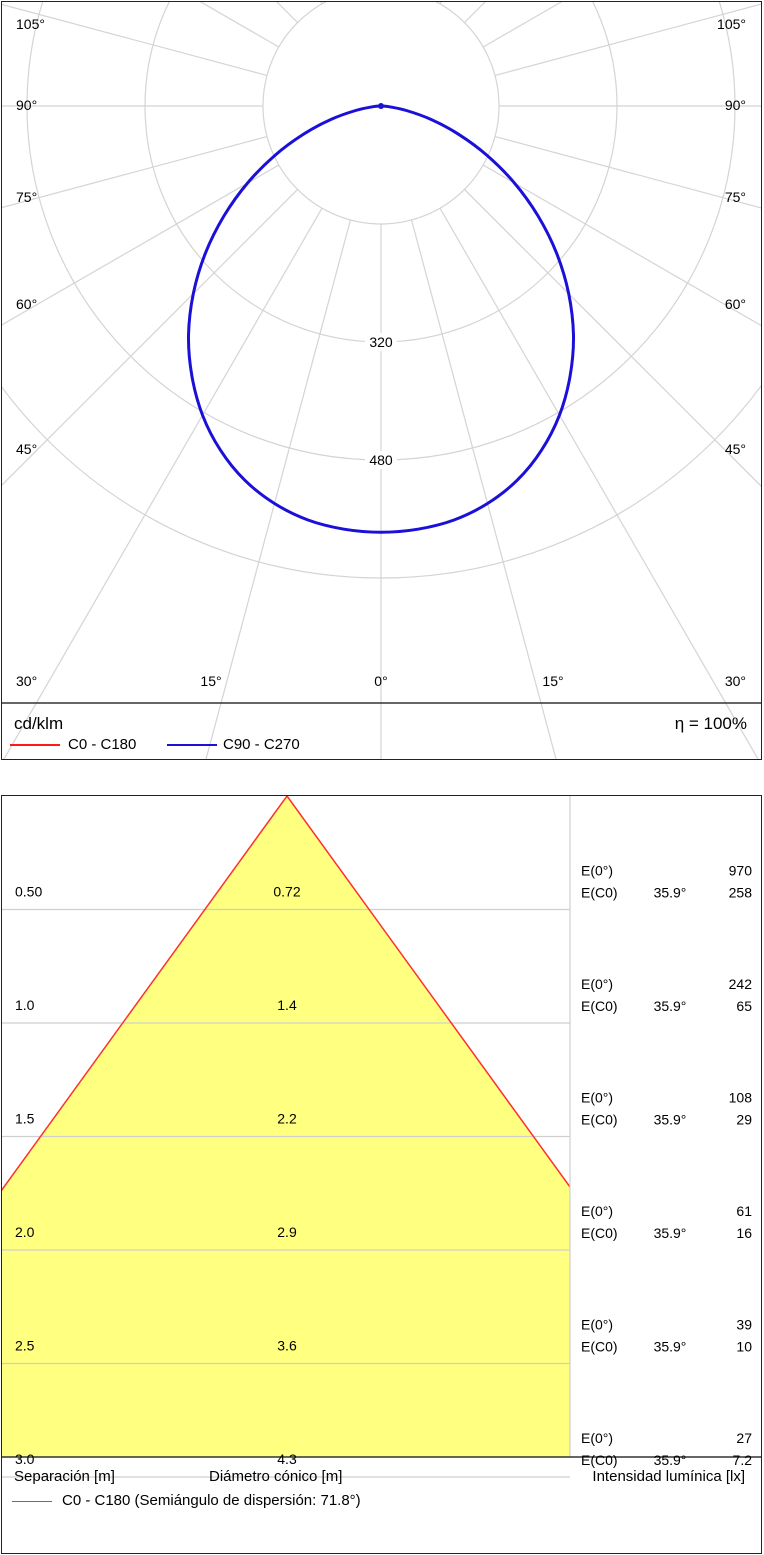 This screenshot has height=1555, width=764. What do you see at coordinates (735, 105) in the screenshot?
I see `angle-label-right: 90°` at bounding box center [735, 105].